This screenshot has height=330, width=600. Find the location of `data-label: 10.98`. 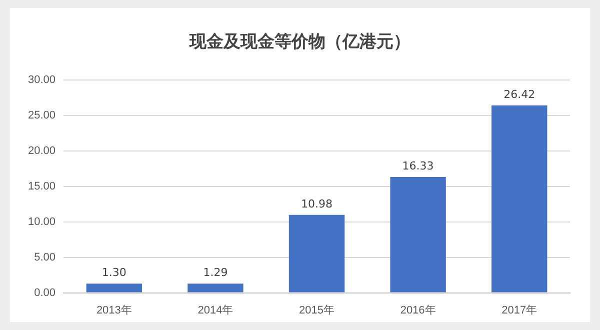

data-label: 10.98 is located at coordinates (317, 203).